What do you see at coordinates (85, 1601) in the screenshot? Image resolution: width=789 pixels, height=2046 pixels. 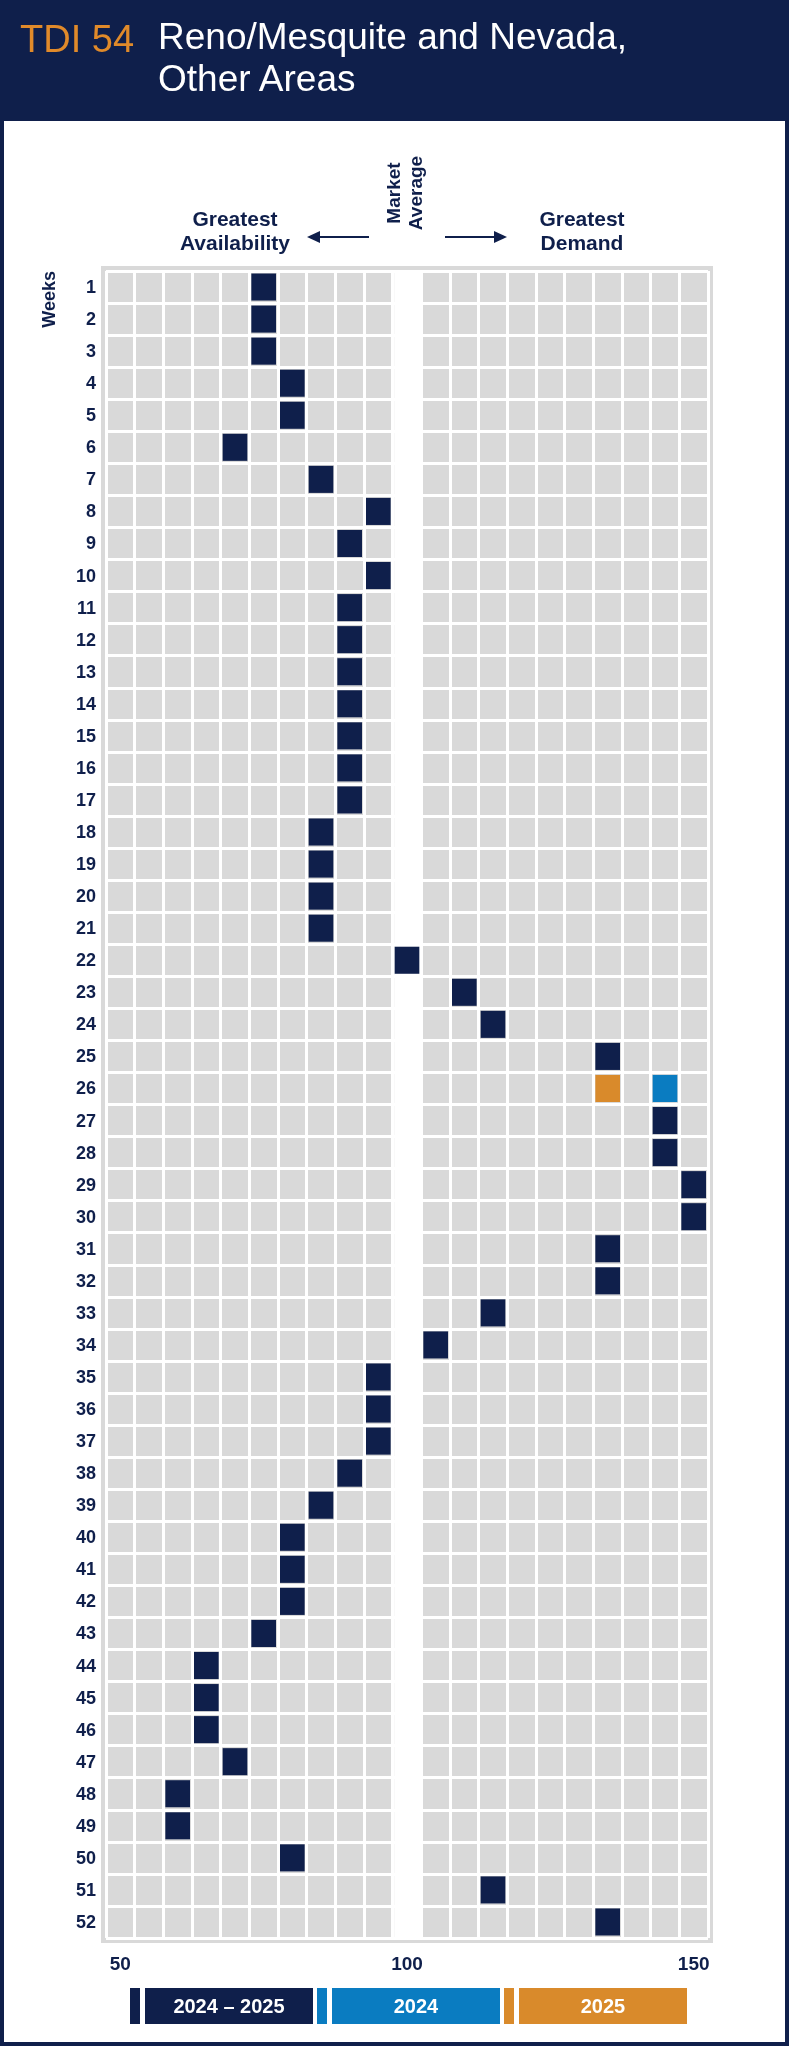 I see `y-tick-label: 42` at bounding box center [85, 1601].